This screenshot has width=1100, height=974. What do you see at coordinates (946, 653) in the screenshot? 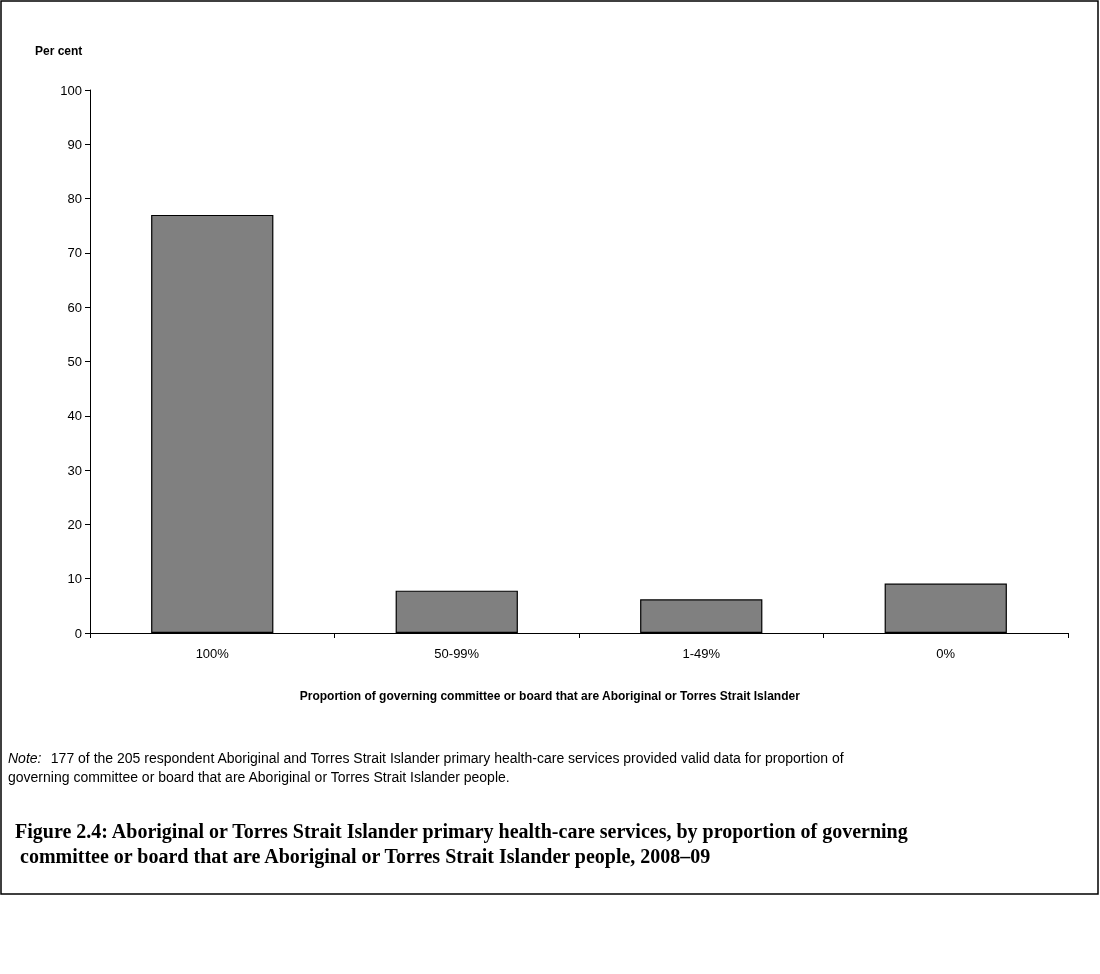
I see `x-tick-label: 0%` at bounding box center [946, 653].